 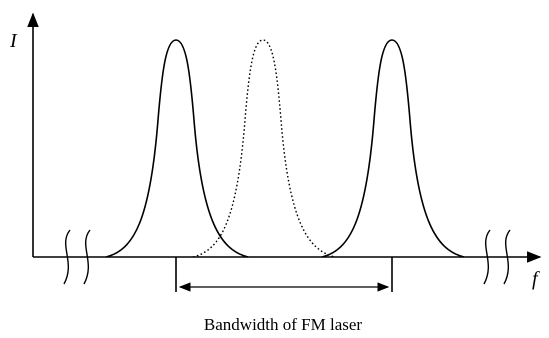 What do you see at coordinates (497, 257) in the screenshot?
I see `axis-break-right` at bounding box center [497, 257].